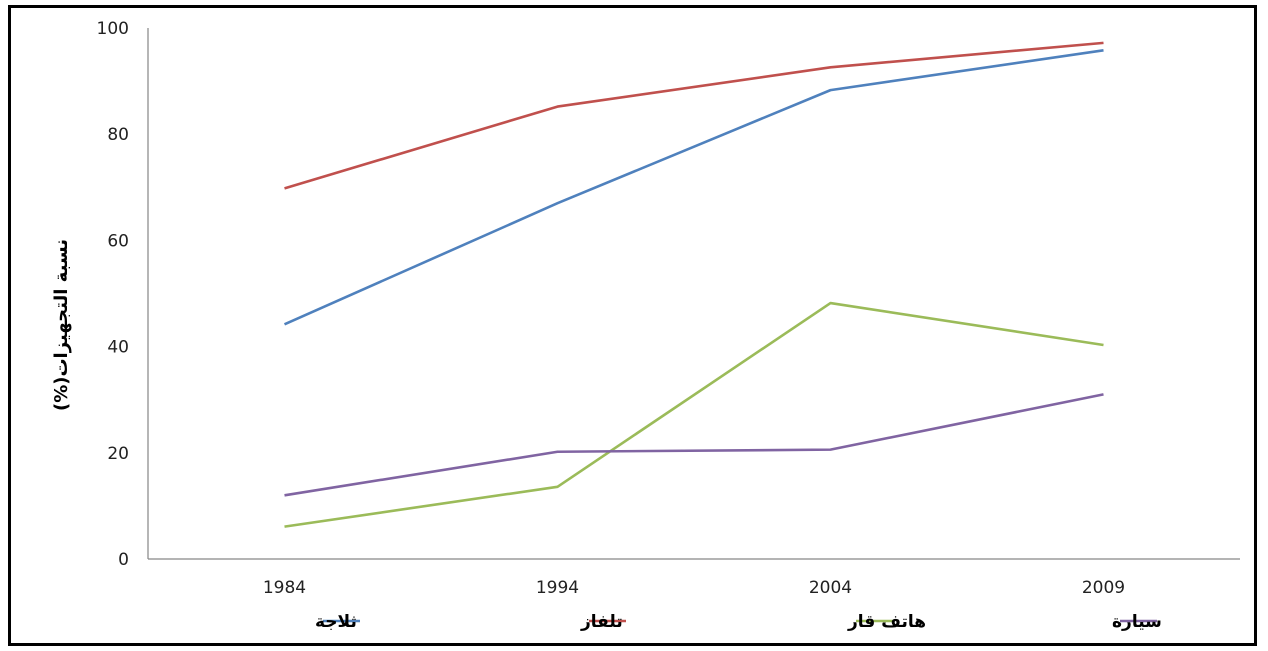 This screenshot has height=651, width=1268. Describe the element at coordinates (118, 454) in the screenshot. I see `y-tick-label: 20` at that location.